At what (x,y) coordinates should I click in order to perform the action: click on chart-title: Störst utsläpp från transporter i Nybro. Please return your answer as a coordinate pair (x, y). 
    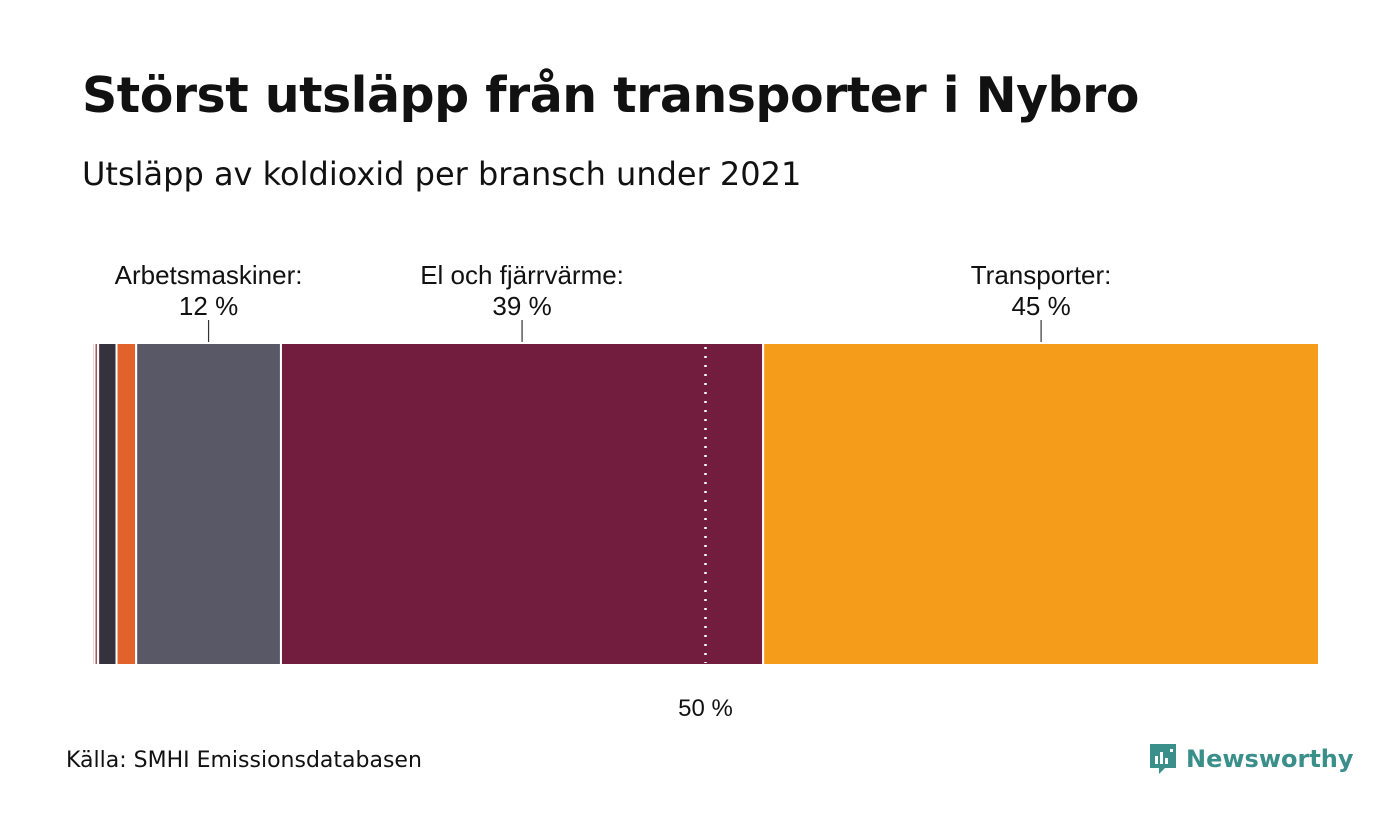
    Looking at the image, I should click on (610, 95).